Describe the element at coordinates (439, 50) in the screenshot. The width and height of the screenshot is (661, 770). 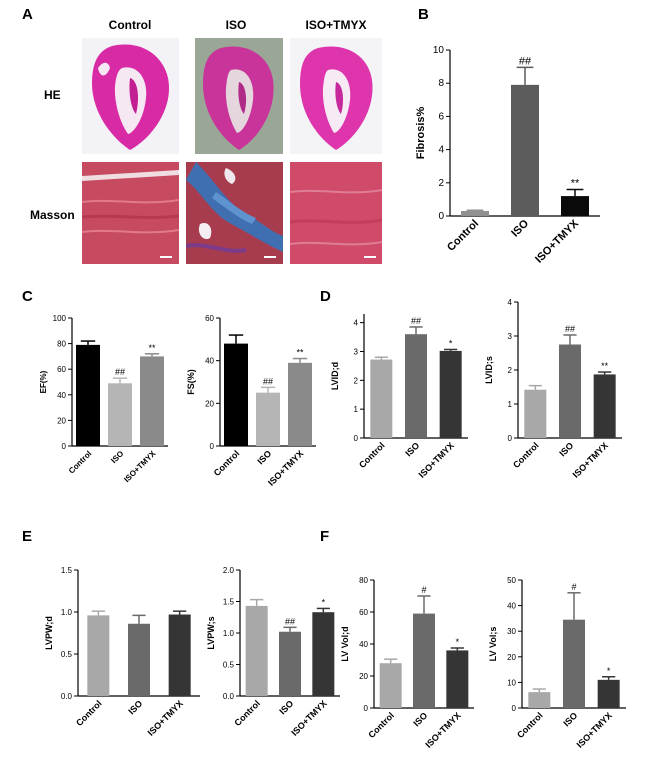
I see `y-tick-label: 10` at that location.